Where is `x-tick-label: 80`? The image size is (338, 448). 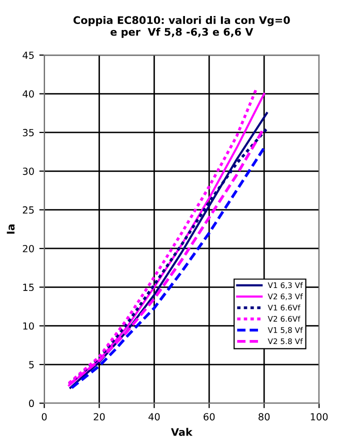
x-tick-label: 80 is located at coordinates (264, 416).